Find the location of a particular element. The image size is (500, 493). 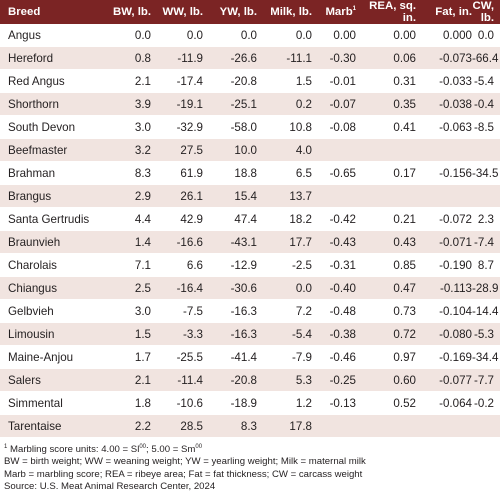

cell-rea: 0.31 is located at coordinates (386, 81).